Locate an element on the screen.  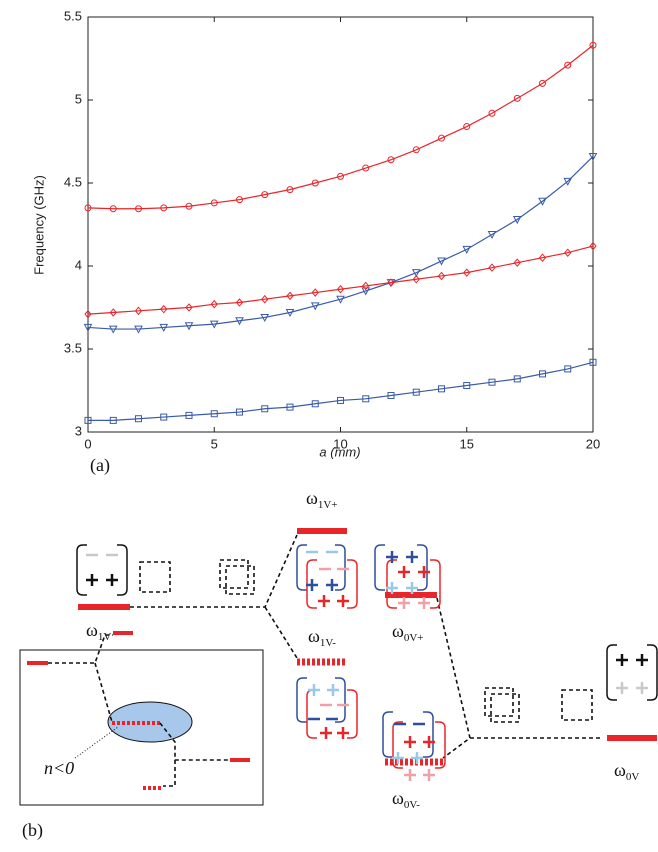
level-label: ω0V- is located at coordinates (406, 799).